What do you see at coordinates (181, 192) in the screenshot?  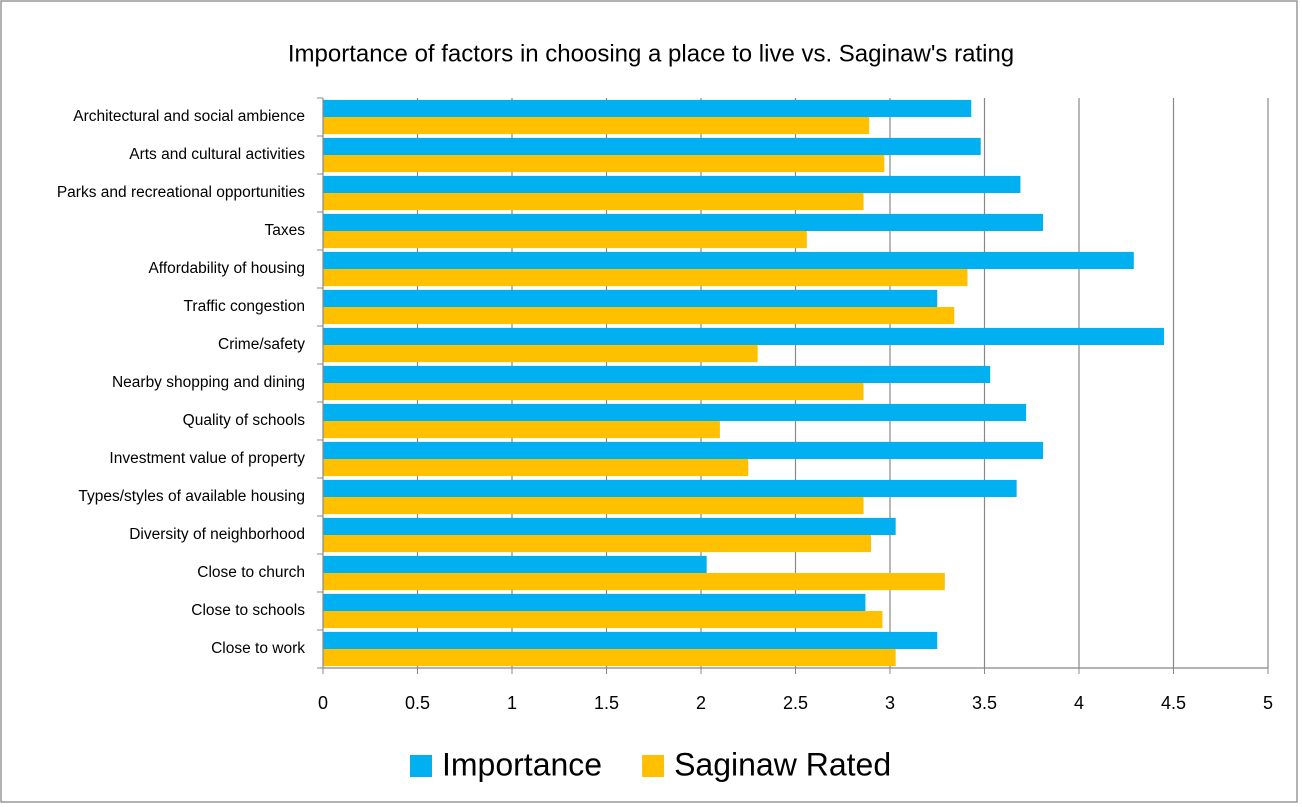 I see `y-tick-label: Parks and recreational opportunities` at bounding box center [181, 192].